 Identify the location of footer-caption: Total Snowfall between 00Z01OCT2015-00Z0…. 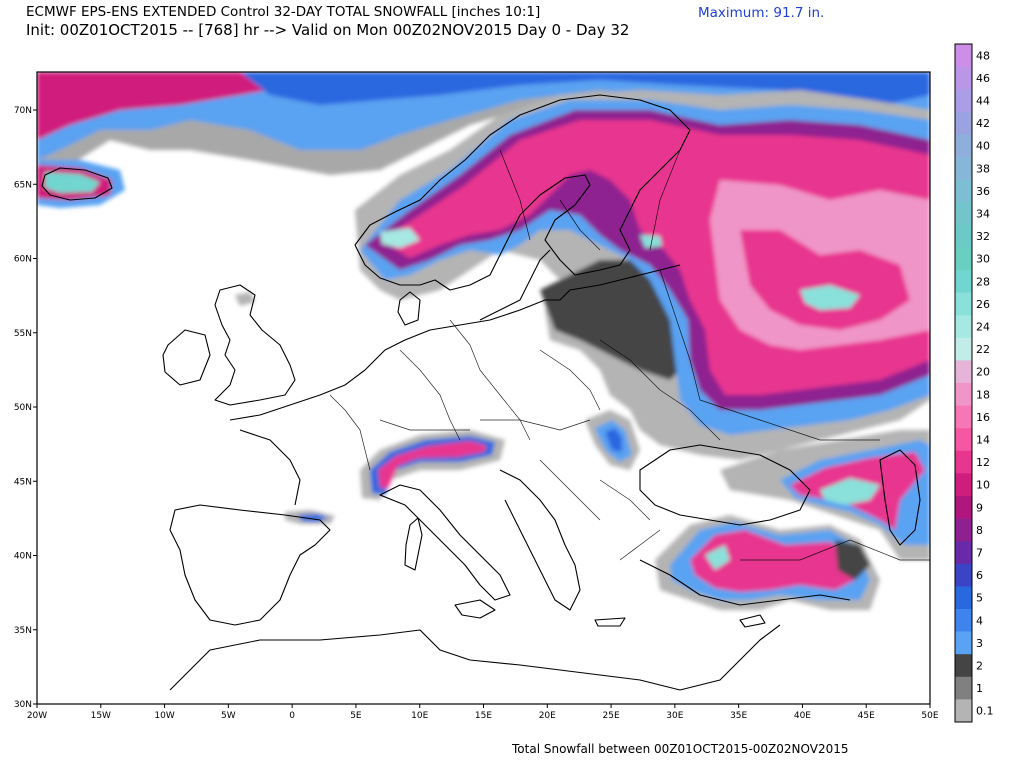
(680, 749).